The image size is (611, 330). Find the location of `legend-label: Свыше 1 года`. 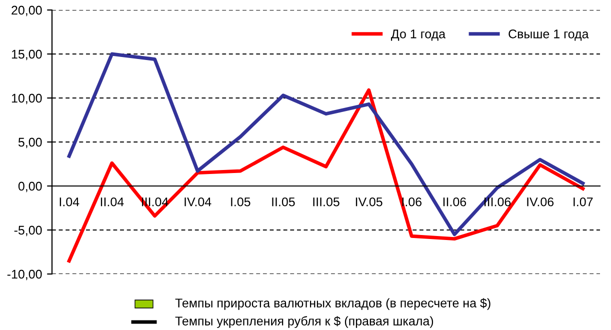

legend-label: Свыше 1 года is located at coordinates (548, 35).